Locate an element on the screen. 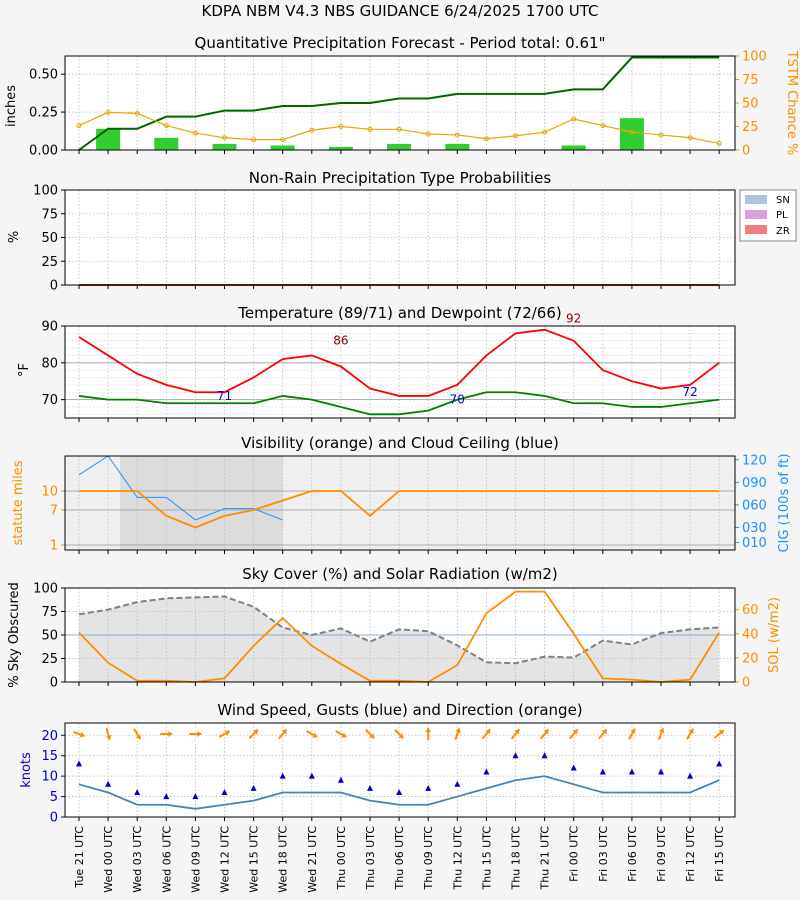 Image resolution: width=800 pixels, height=900 pixels. x-tick-label: Thu 06 UTC is located at coordinates (399, 858).